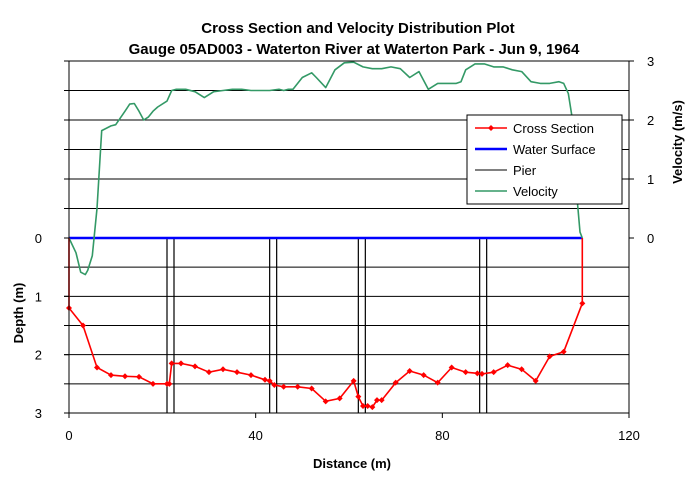  I want to click on legend-box, so click(544, 159).